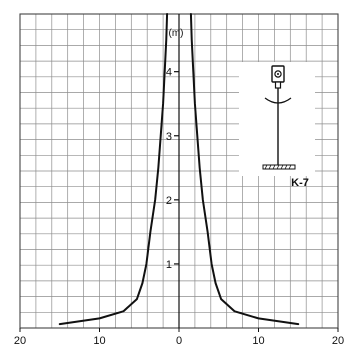 This screenshot has width=344, height=352. Describe the element at coordinates (169, 137) in the screenshot. I see `y-tick-label: 3` at that location.